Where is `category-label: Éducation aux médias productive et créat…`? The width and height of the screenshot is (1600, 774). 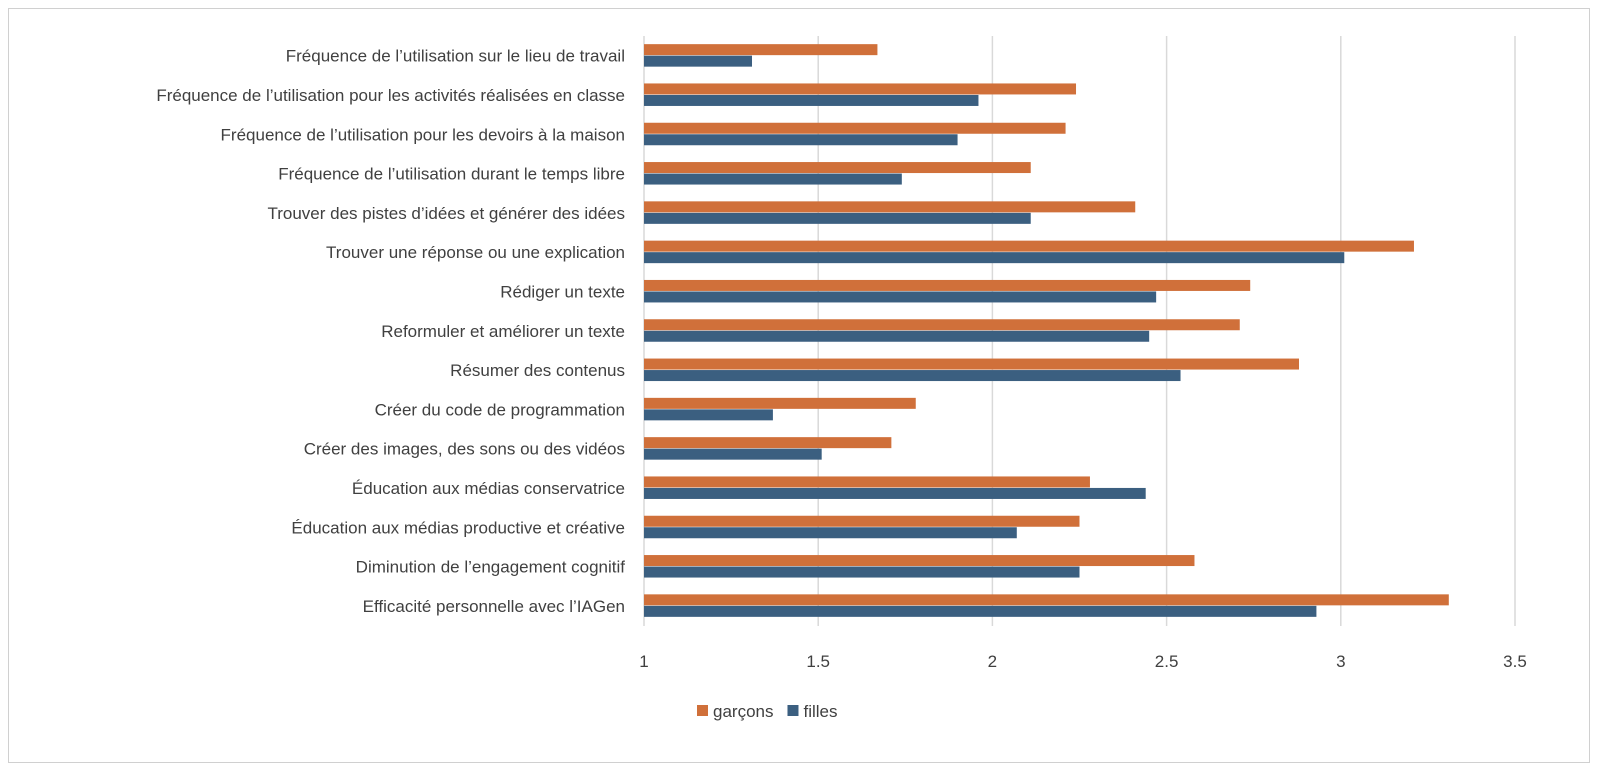 category-label: Éducation aux médias productive et créat… is located at coordinates (458, 527).